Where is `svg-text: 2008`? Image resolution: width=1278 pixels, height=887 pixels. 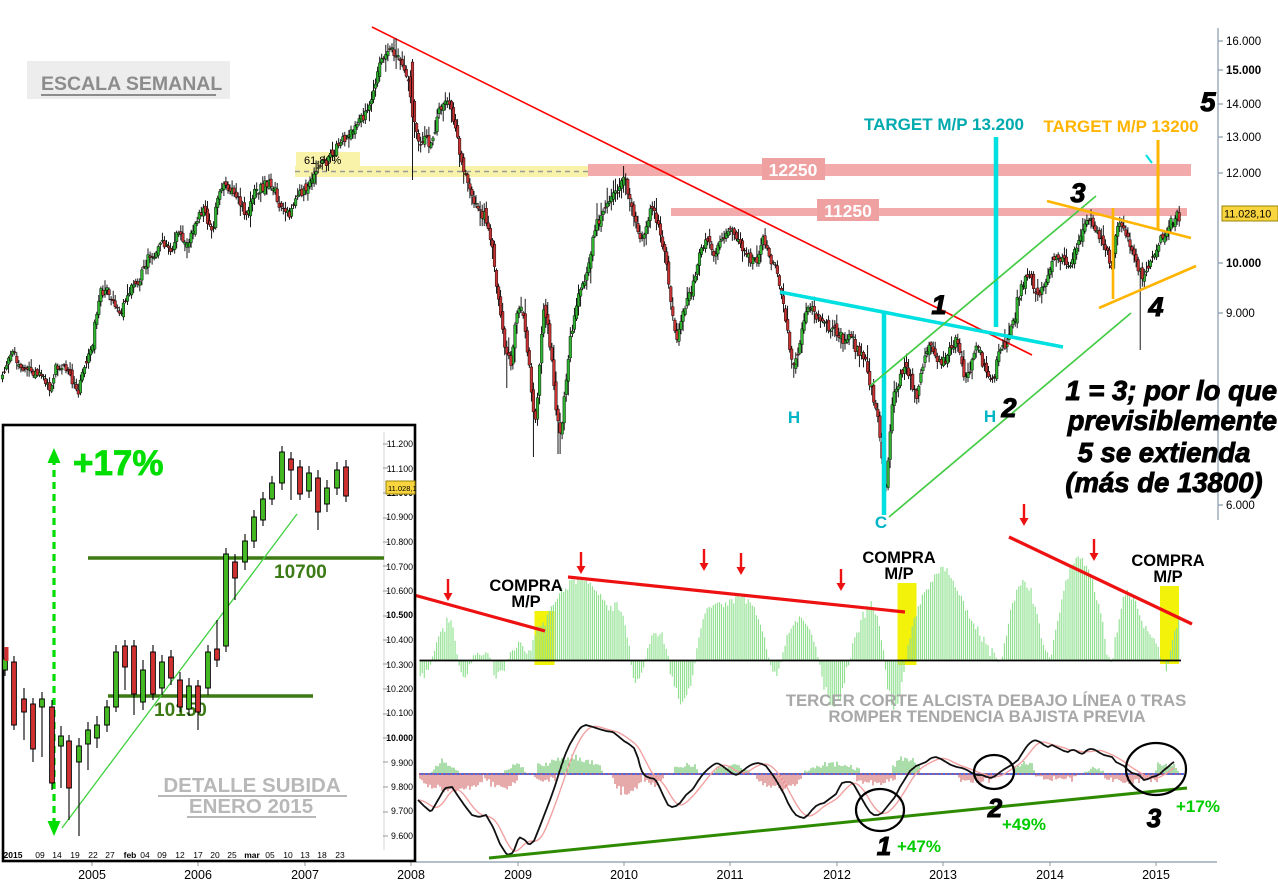
svg-text: 2008 is located at coordinates (411, 875).